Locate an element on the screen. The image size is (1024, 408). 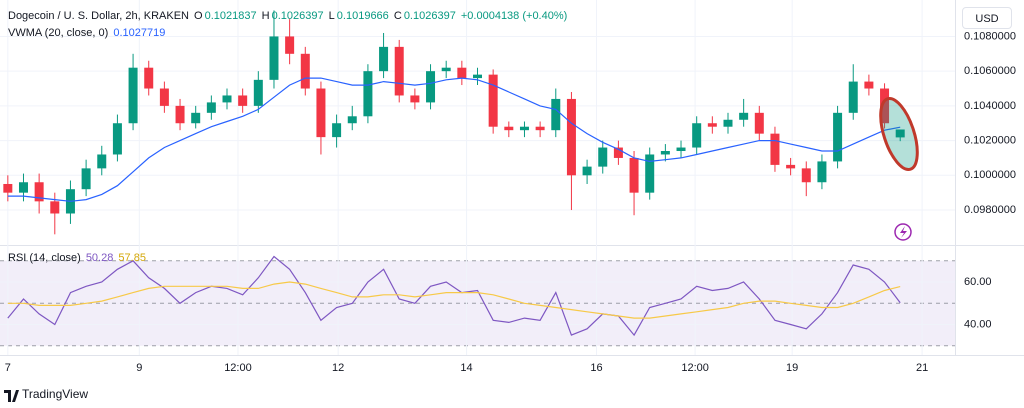
brand-logo is located at coordinates (11, 396).